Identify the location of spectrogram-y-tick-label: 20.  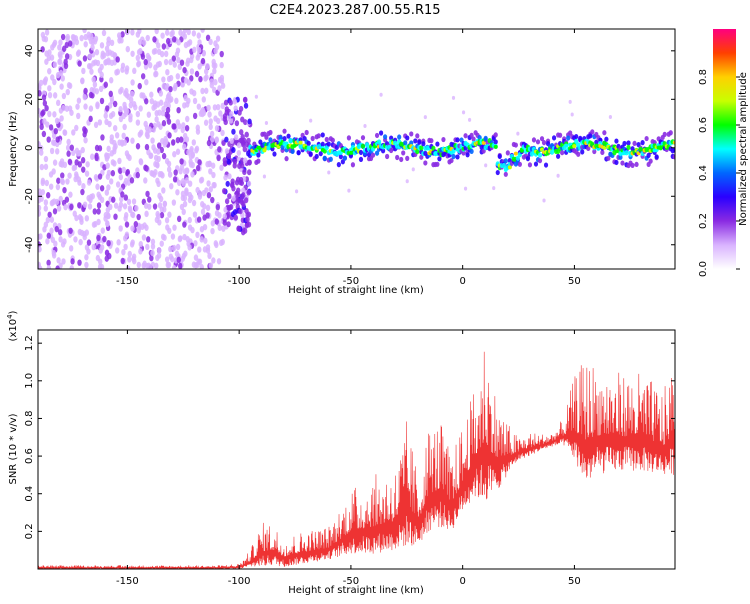
(29, 99).